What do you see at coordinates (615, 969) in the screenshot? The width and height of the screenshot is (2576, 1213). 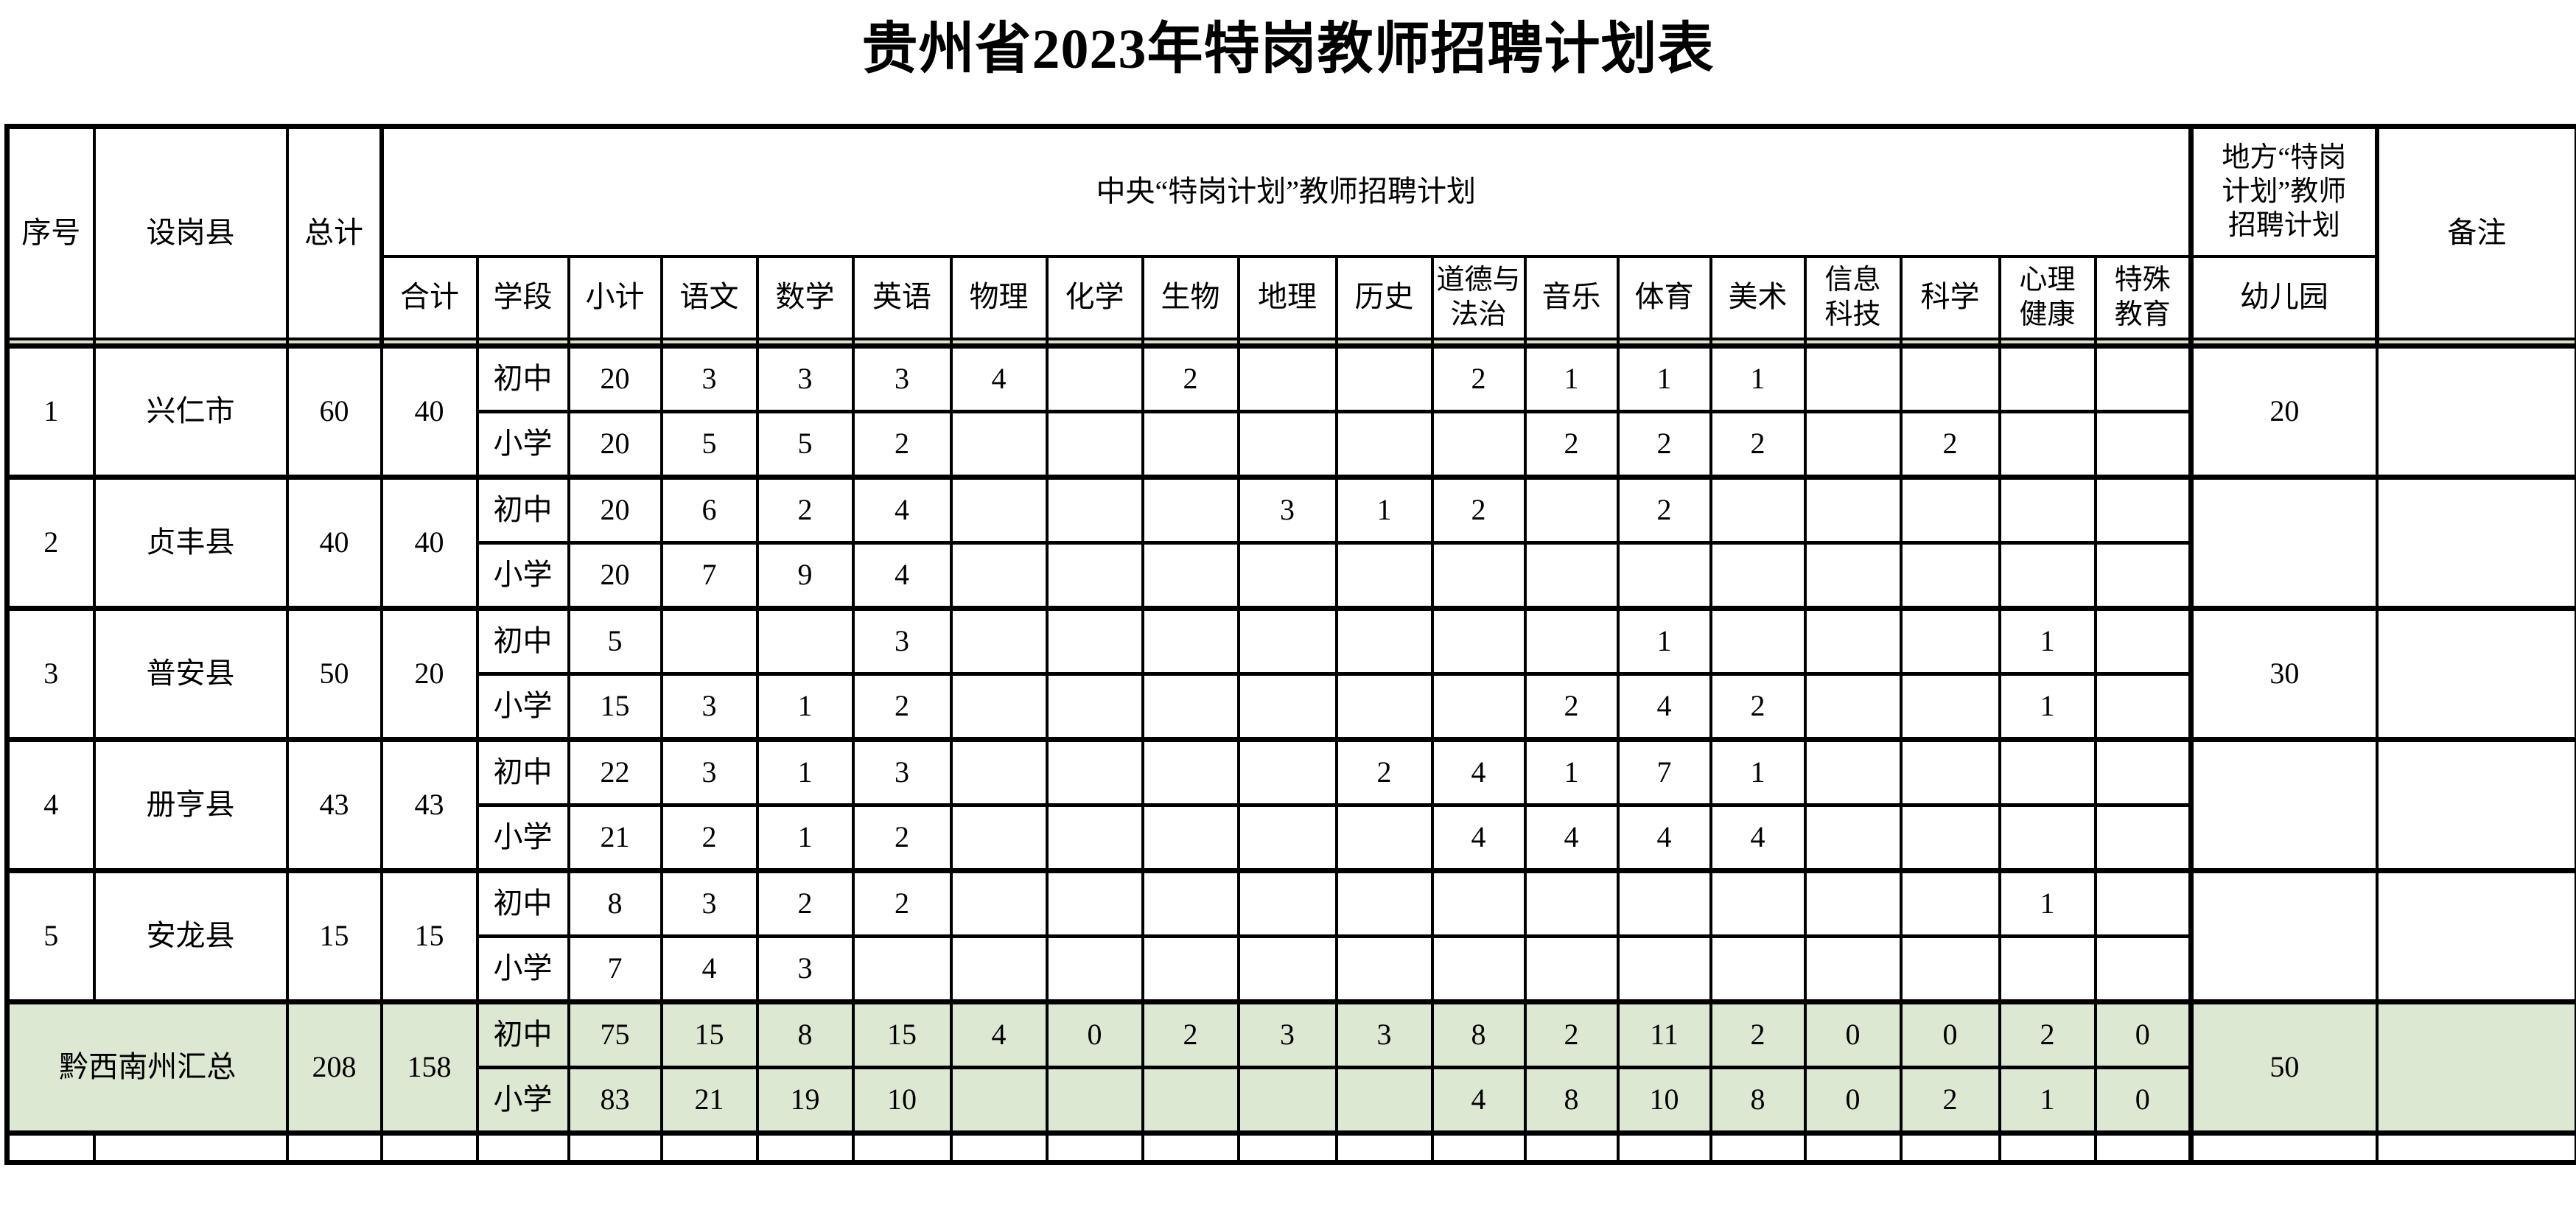 I see `value-cell: 7` at bounding box center [615, 969].